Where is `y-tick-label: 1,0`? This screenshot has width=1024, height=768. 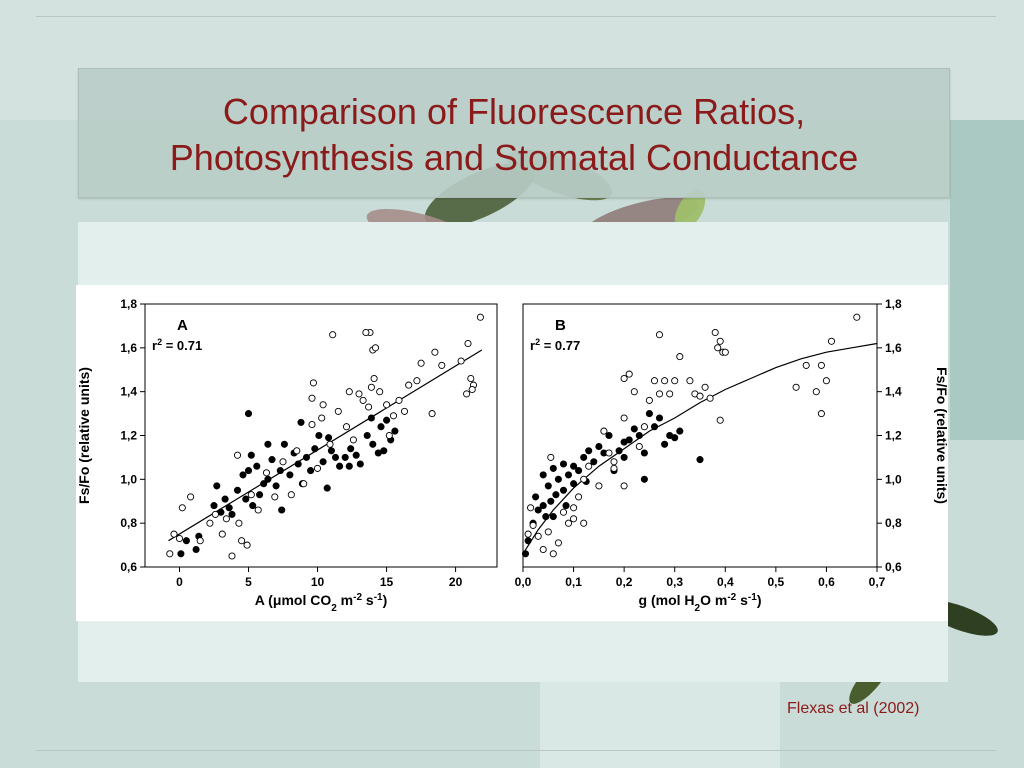 y-tick-label: 1,0 is located at coordinates (893, 479).